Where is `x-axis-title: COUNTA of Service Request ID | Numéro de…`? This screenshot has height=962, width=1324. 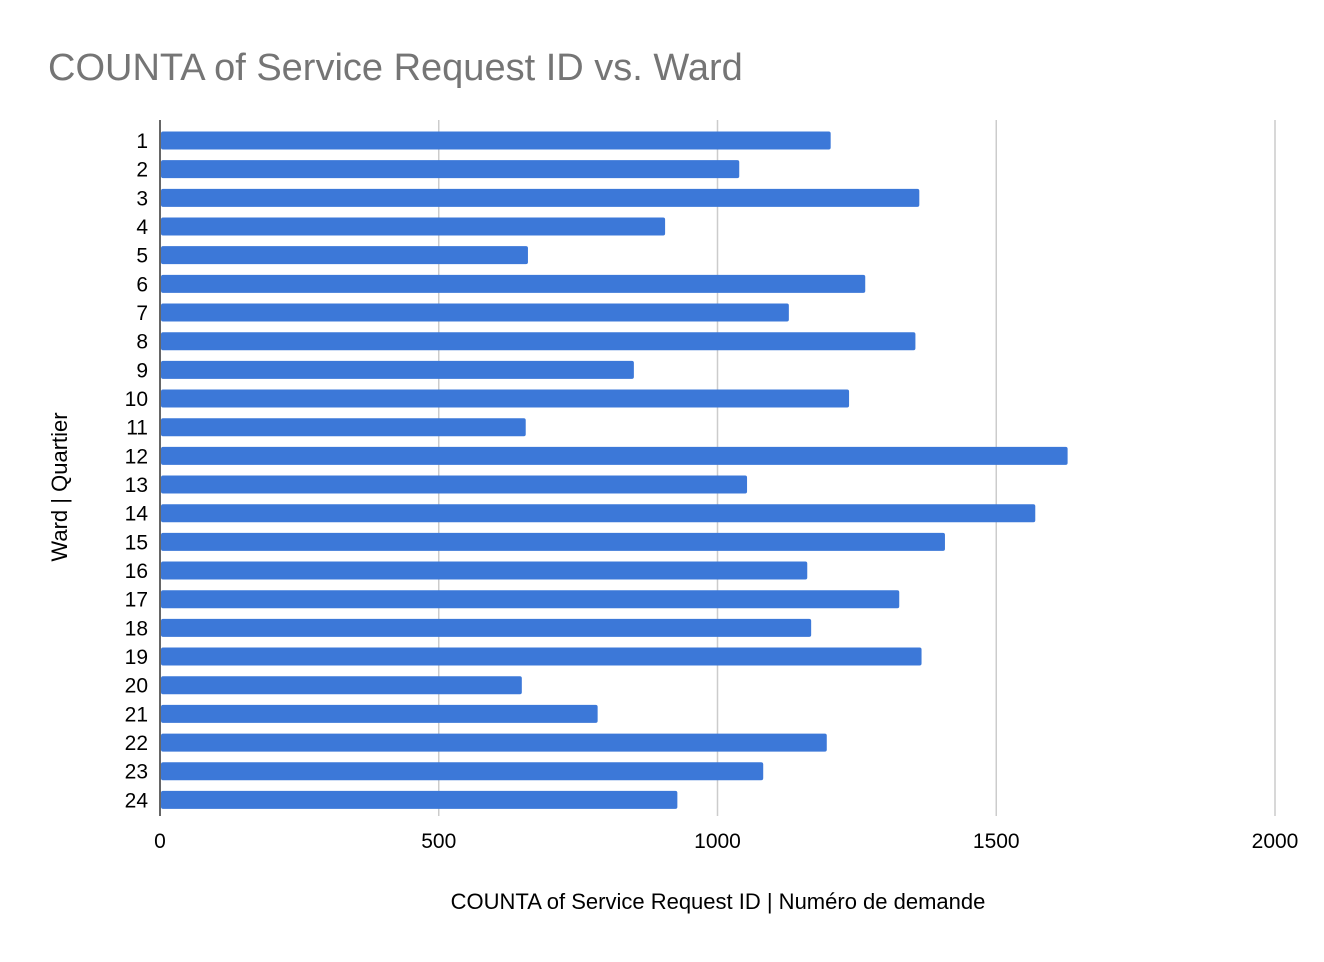 x-axis-title: COUNTA of Service Request ID | Numéro de… is located at coordinates (718, 901).